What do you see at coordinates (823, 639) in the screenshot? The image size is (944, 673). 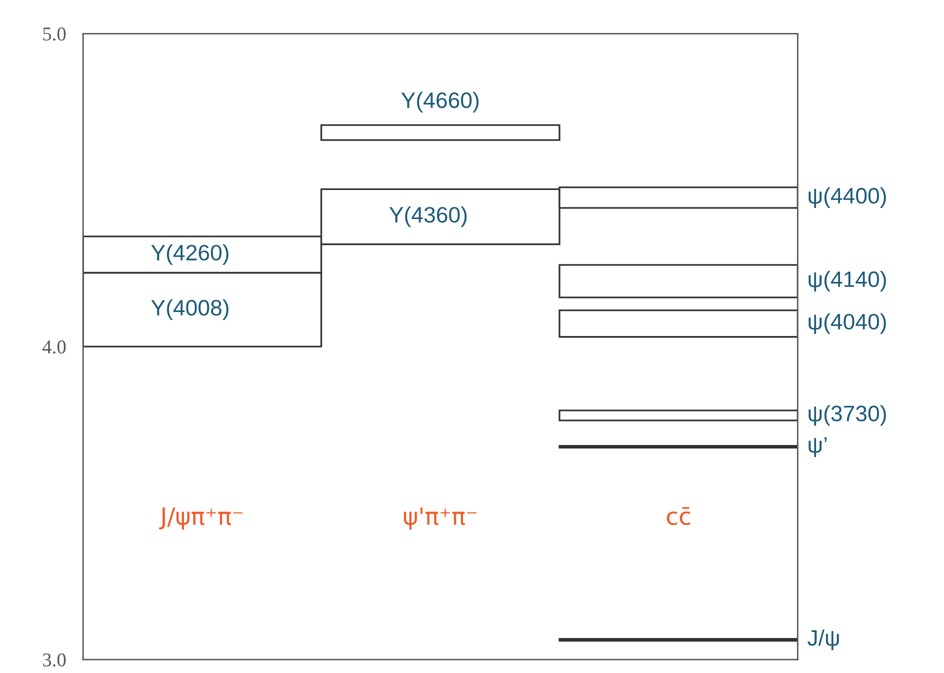 I see `series-label: J/ψ` at bounding box center [823, 639].